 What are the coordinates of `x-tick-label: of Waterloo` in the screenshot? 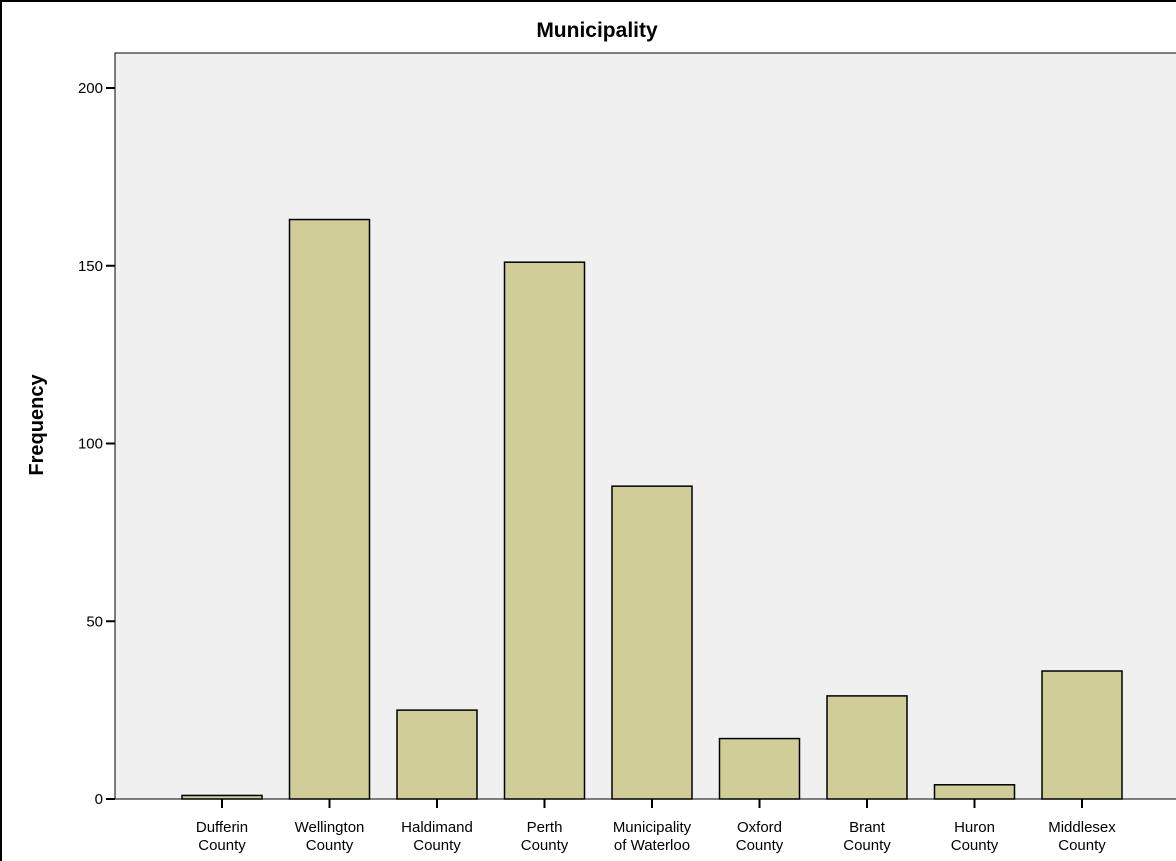 It's located at (652, 845).